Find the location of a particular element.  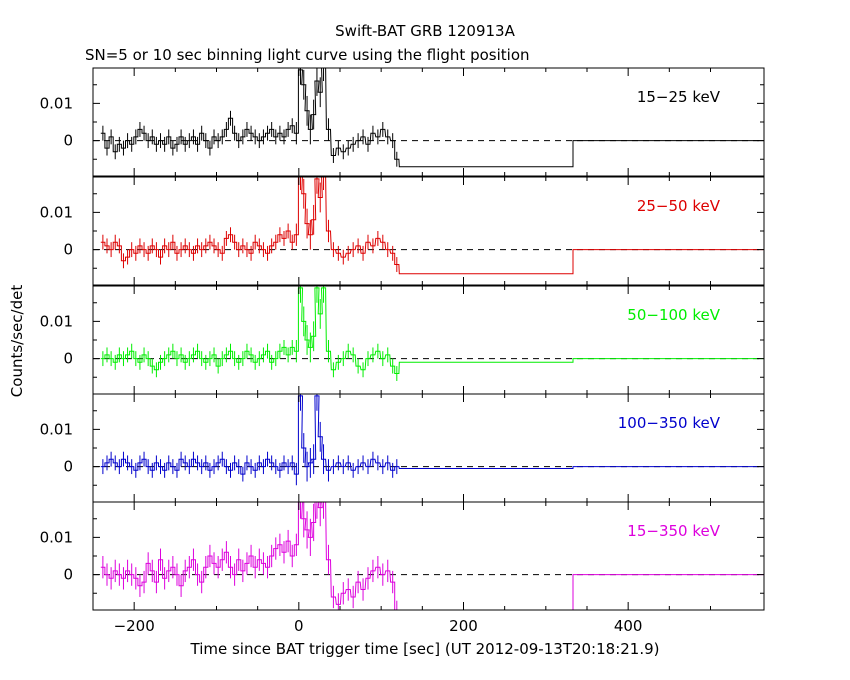

energy-band-label: 100−350 keV is located at coordinates (669, 423).